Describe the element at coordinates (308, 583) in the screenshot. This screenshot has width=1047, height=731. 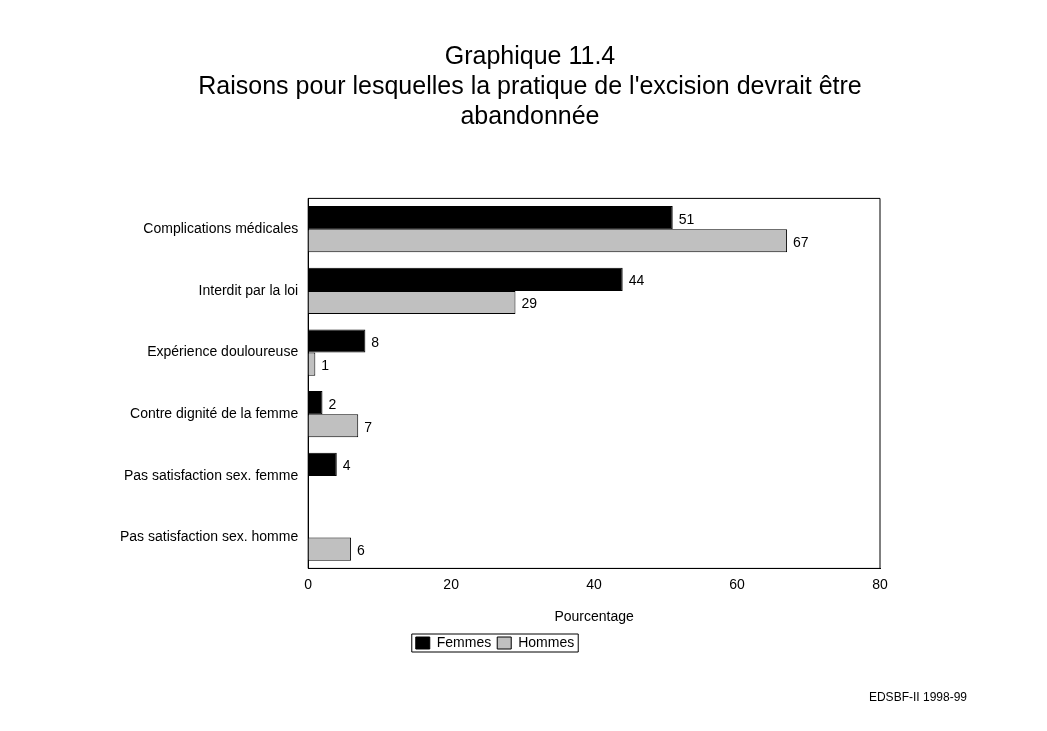
I see `x-tick-label: 0` at that location.